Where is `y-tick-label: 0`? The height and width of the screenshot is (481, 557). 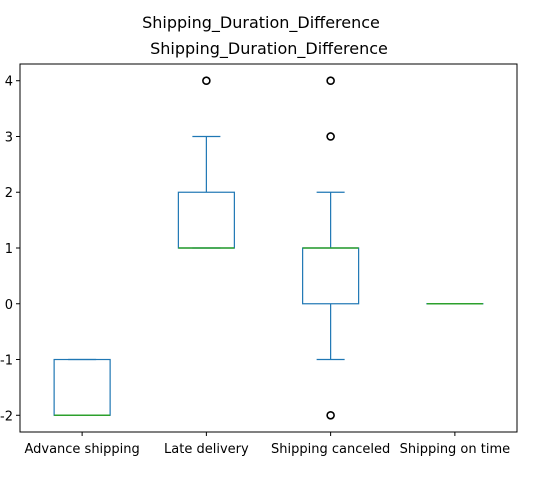
y-tick-label: 0 is located at coordinates (9, 305).